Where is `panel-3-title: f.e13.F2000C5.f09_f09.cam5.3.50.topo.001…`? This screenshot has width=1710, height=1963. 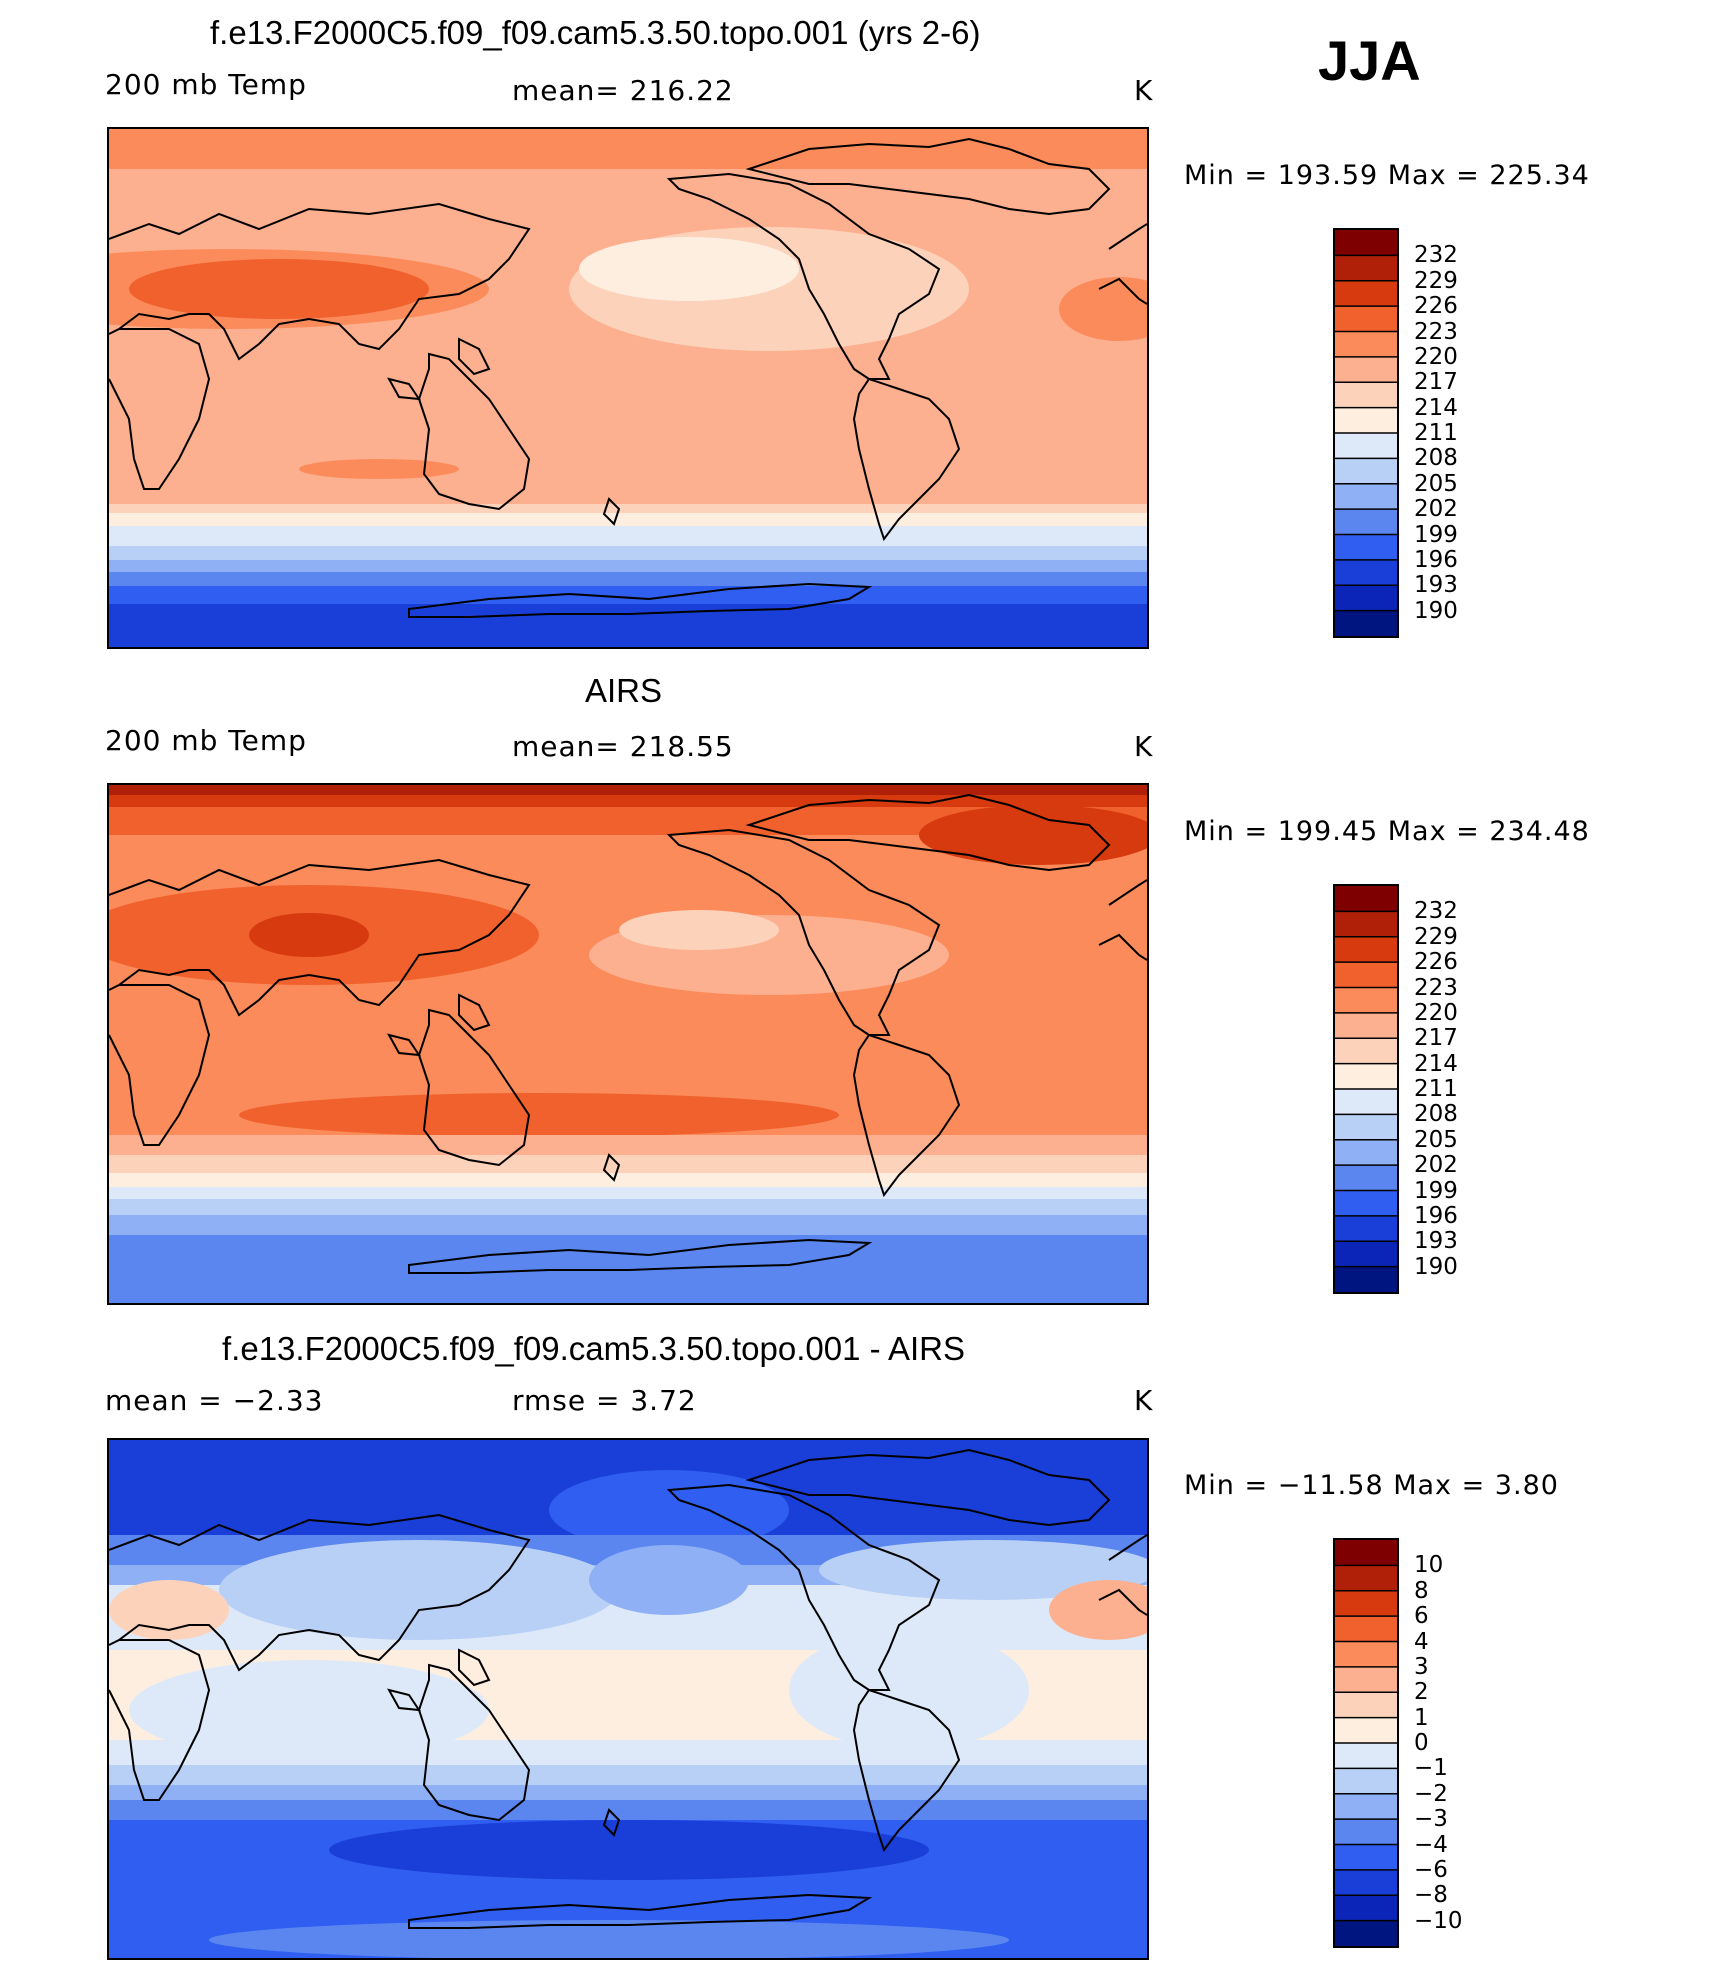
panel-3-title: f.e13.F2000C5.f09_f09.cam5.3.50.topo.001… is located at coordinates (593, 1348).